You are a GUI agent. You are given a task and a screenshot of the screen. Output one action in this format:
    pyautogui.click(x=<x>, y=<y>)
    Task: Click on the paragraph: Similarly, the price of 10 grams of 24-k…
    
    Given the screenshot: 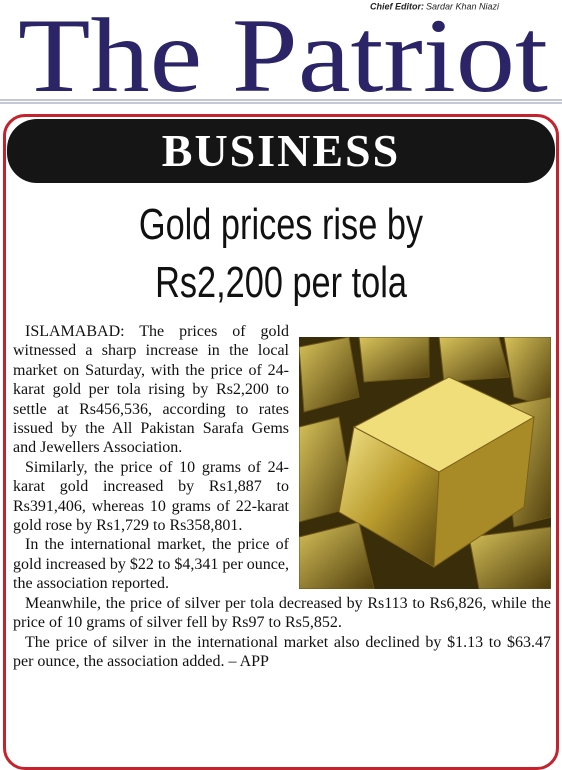 What is the action you would take?
    pyautogui.click(x=151, y=496)
    